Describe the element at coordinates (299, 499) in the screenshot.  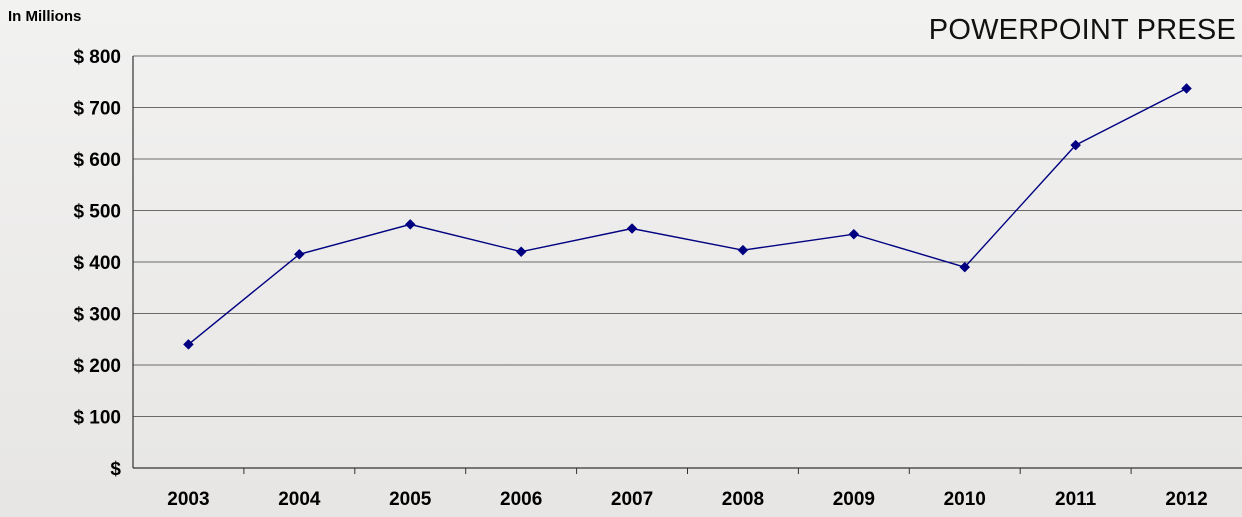
I see `x-tick-label: 2004` at that location.